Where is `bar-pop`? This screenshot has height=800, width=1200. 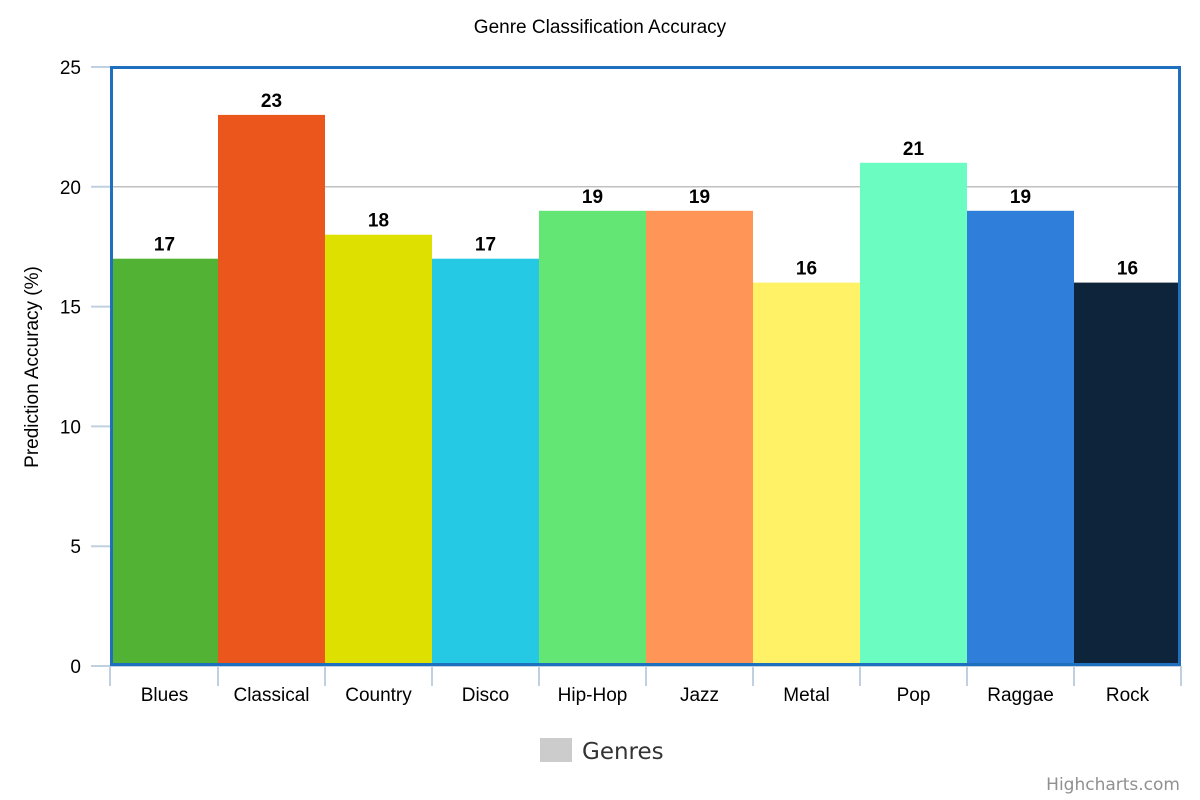 bar-pop is located at coordinates (913, 414).